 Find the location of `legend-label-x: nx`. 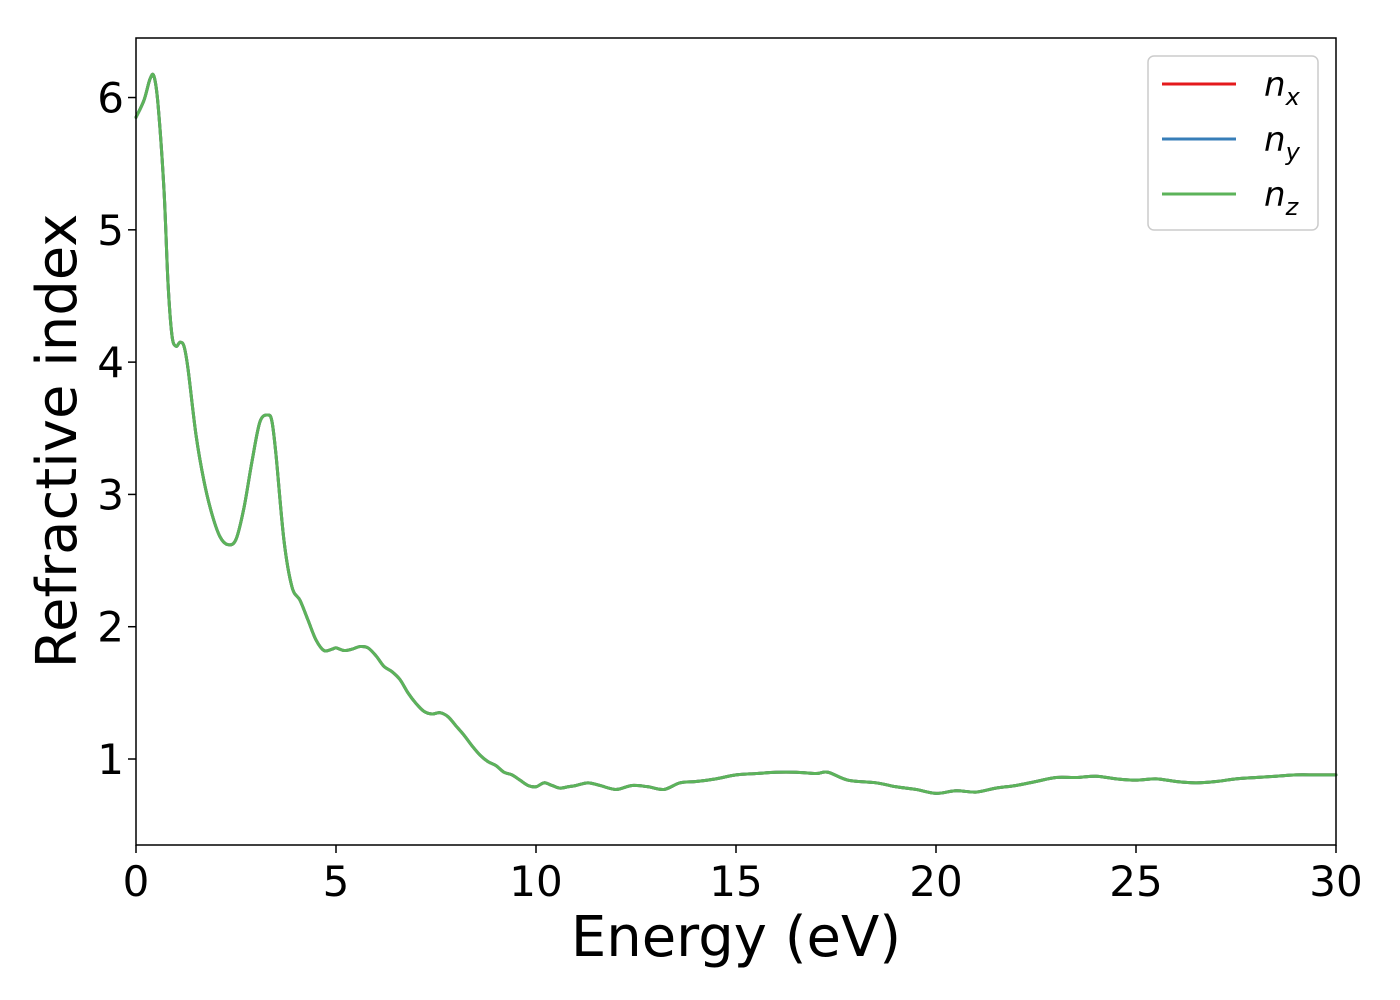

legend-label-x: nx is located at coordinates (1282, 88).